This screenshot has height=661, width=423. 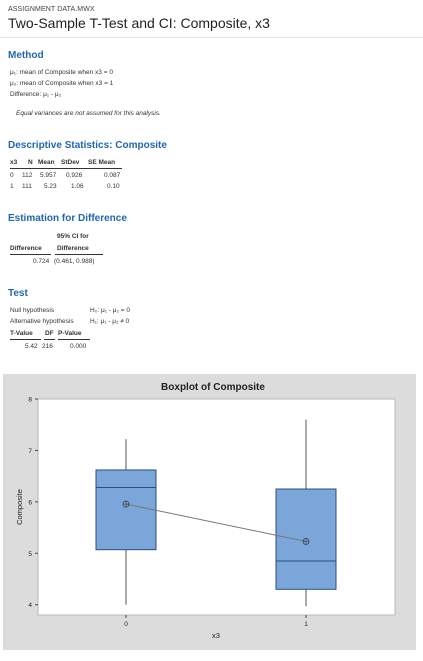 I want to click on df-header-rule, so click(x=49, y=339).